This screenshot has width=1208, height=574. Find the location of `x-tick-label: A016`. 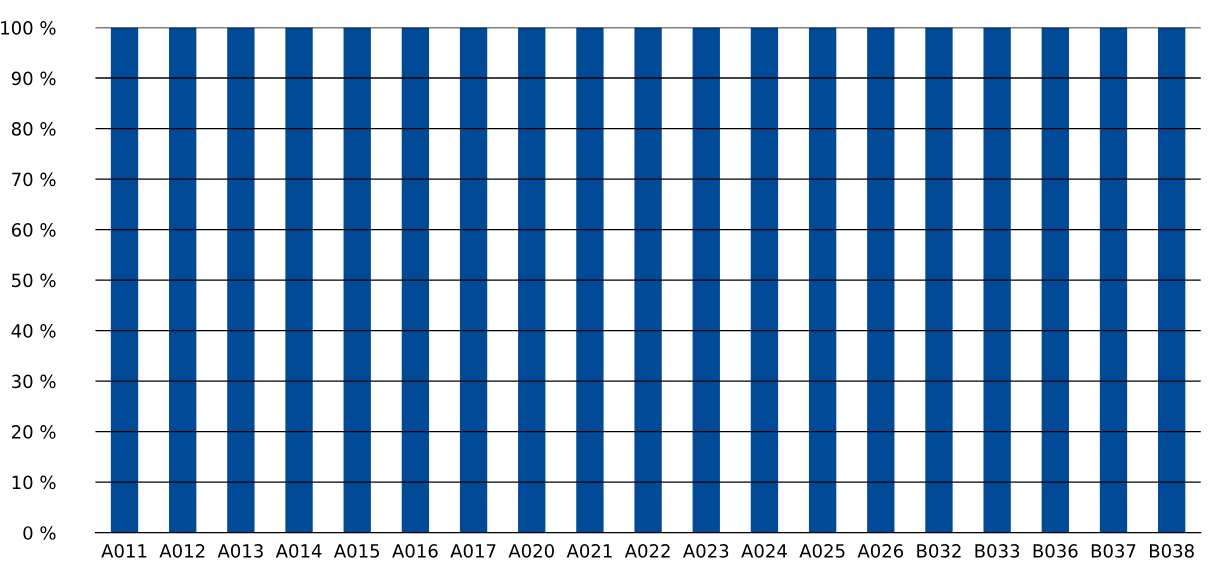

x-tick-label: A016 is located at coordinates (415, 551).